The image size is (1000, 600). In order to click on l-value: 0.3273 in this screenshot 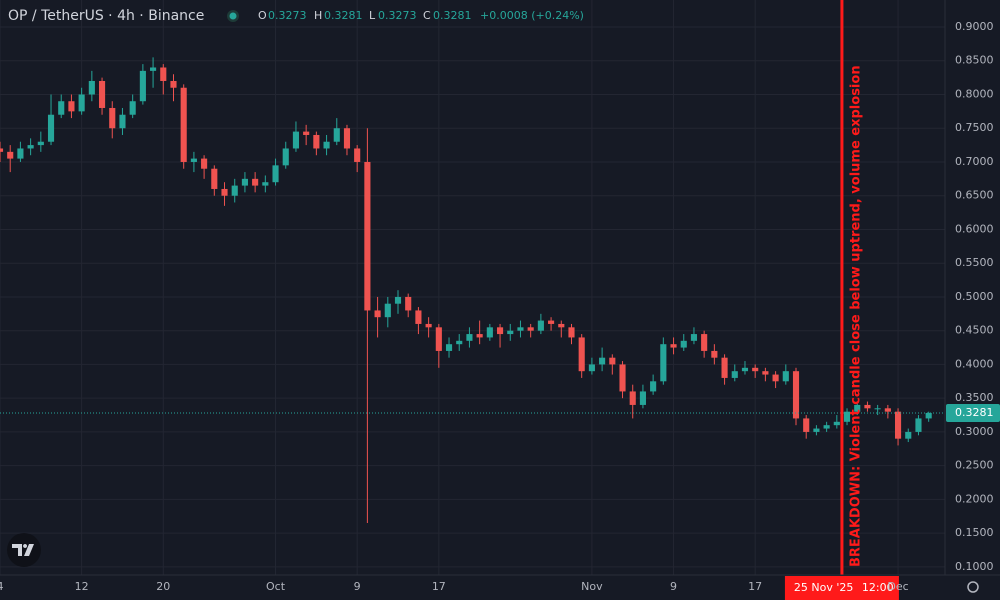, I will do `click(397, 15)`.